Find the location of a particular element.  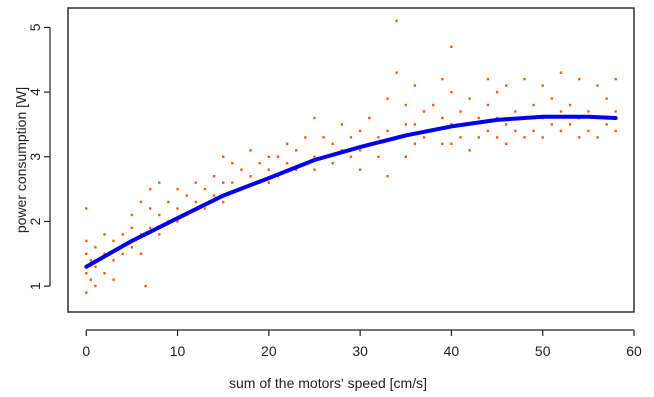

x-axis: 0 10 20 30 40 50 60 is located at coordinates (362, 344).